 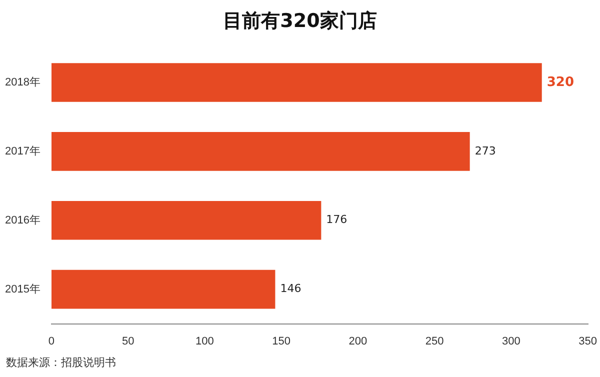 I want to click on x-tick-label: 50, so click(x=128, y=341).